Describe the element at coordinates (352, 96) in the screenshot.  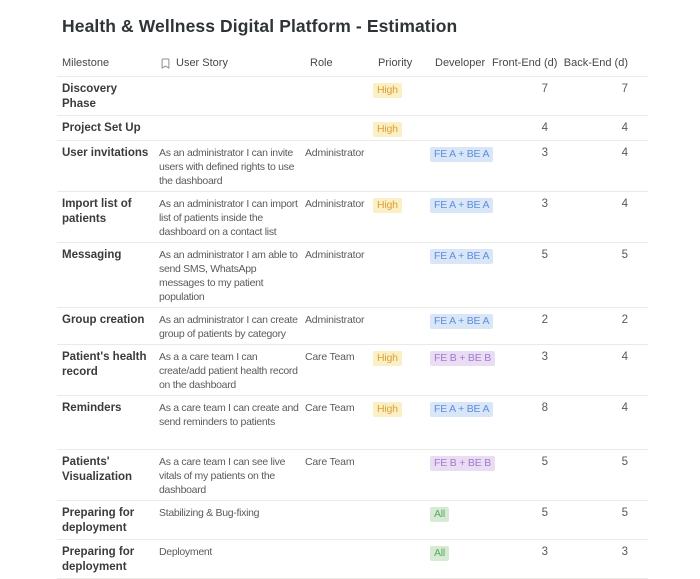
I see `table-row: Discovery Phase High 7 7` at that location.